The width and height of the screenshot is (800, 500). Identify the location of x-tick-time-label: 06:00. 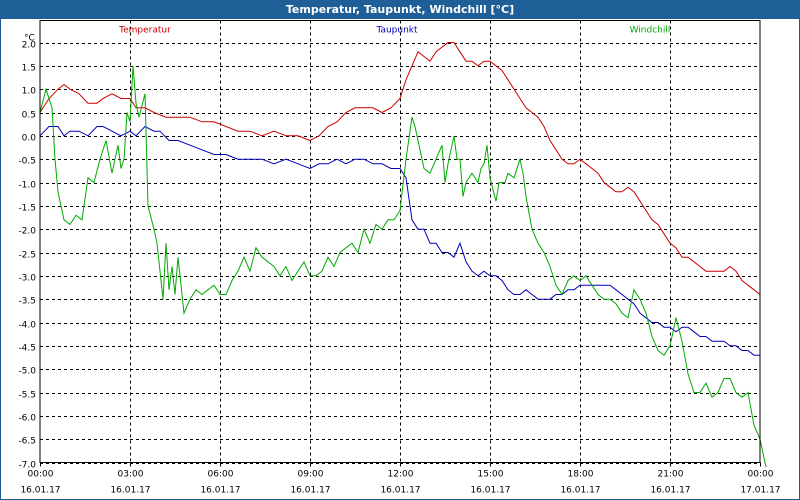
(221, 475).